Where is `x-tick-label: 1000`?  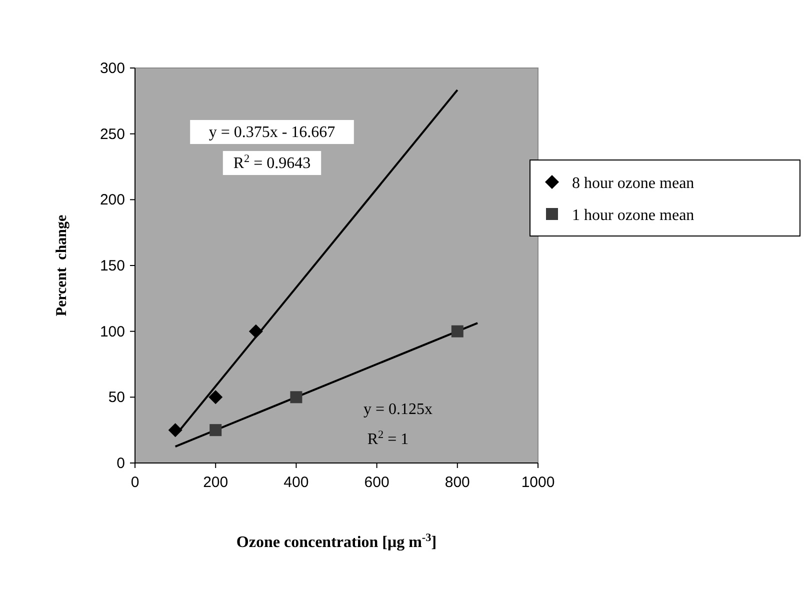
x-tick-label: 1000 is located at coordinates (538, 482).